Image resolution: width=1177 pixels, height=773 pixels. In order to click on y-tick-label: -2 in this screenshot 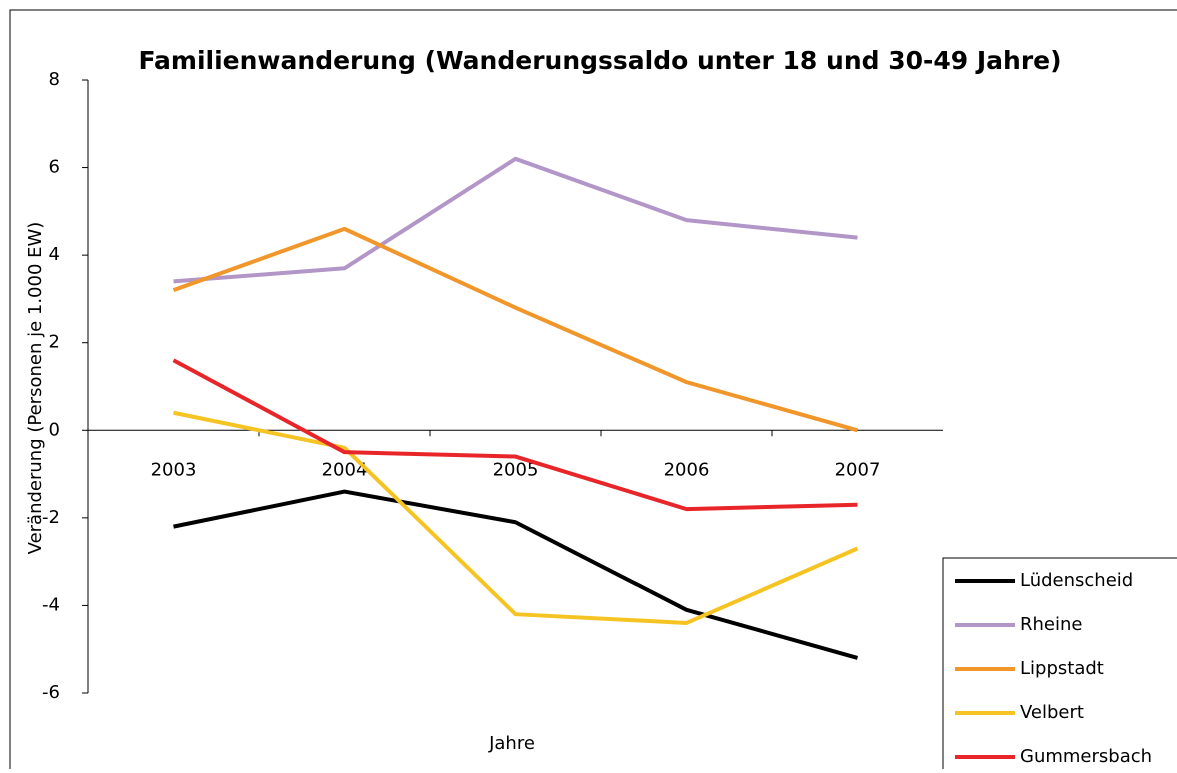, I will do `click(51, 517)`.